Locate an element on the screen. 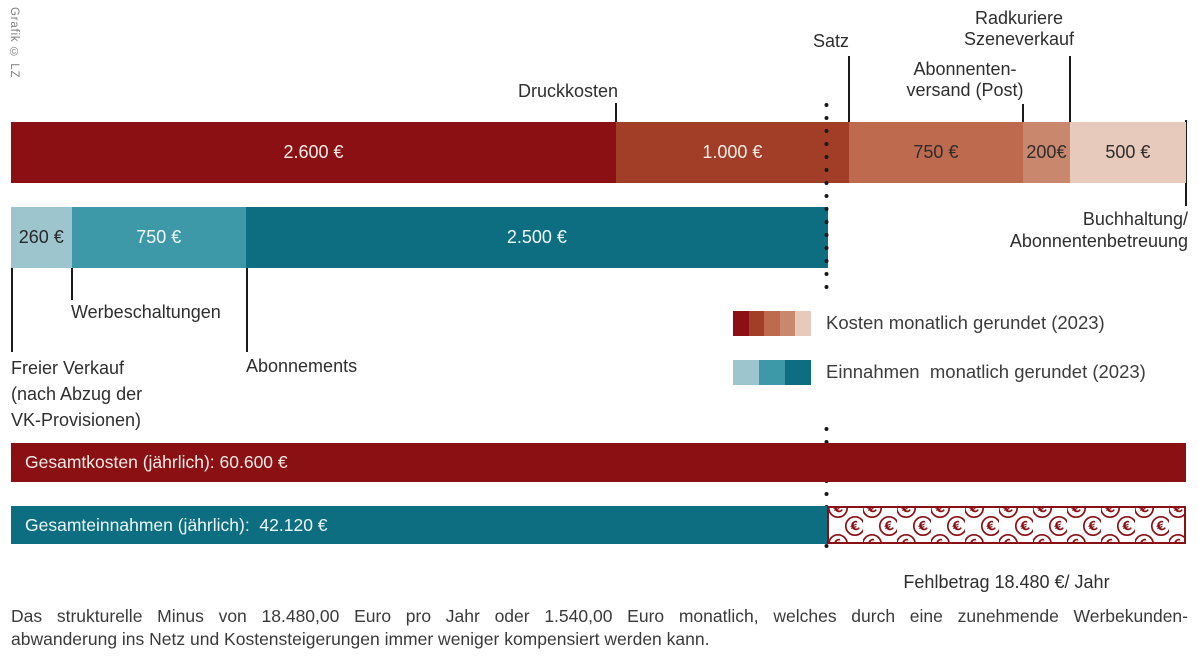 The height and width of the screenshot is (668, 1199). segment-value: 200€ is located at coordinates (1046, 152).